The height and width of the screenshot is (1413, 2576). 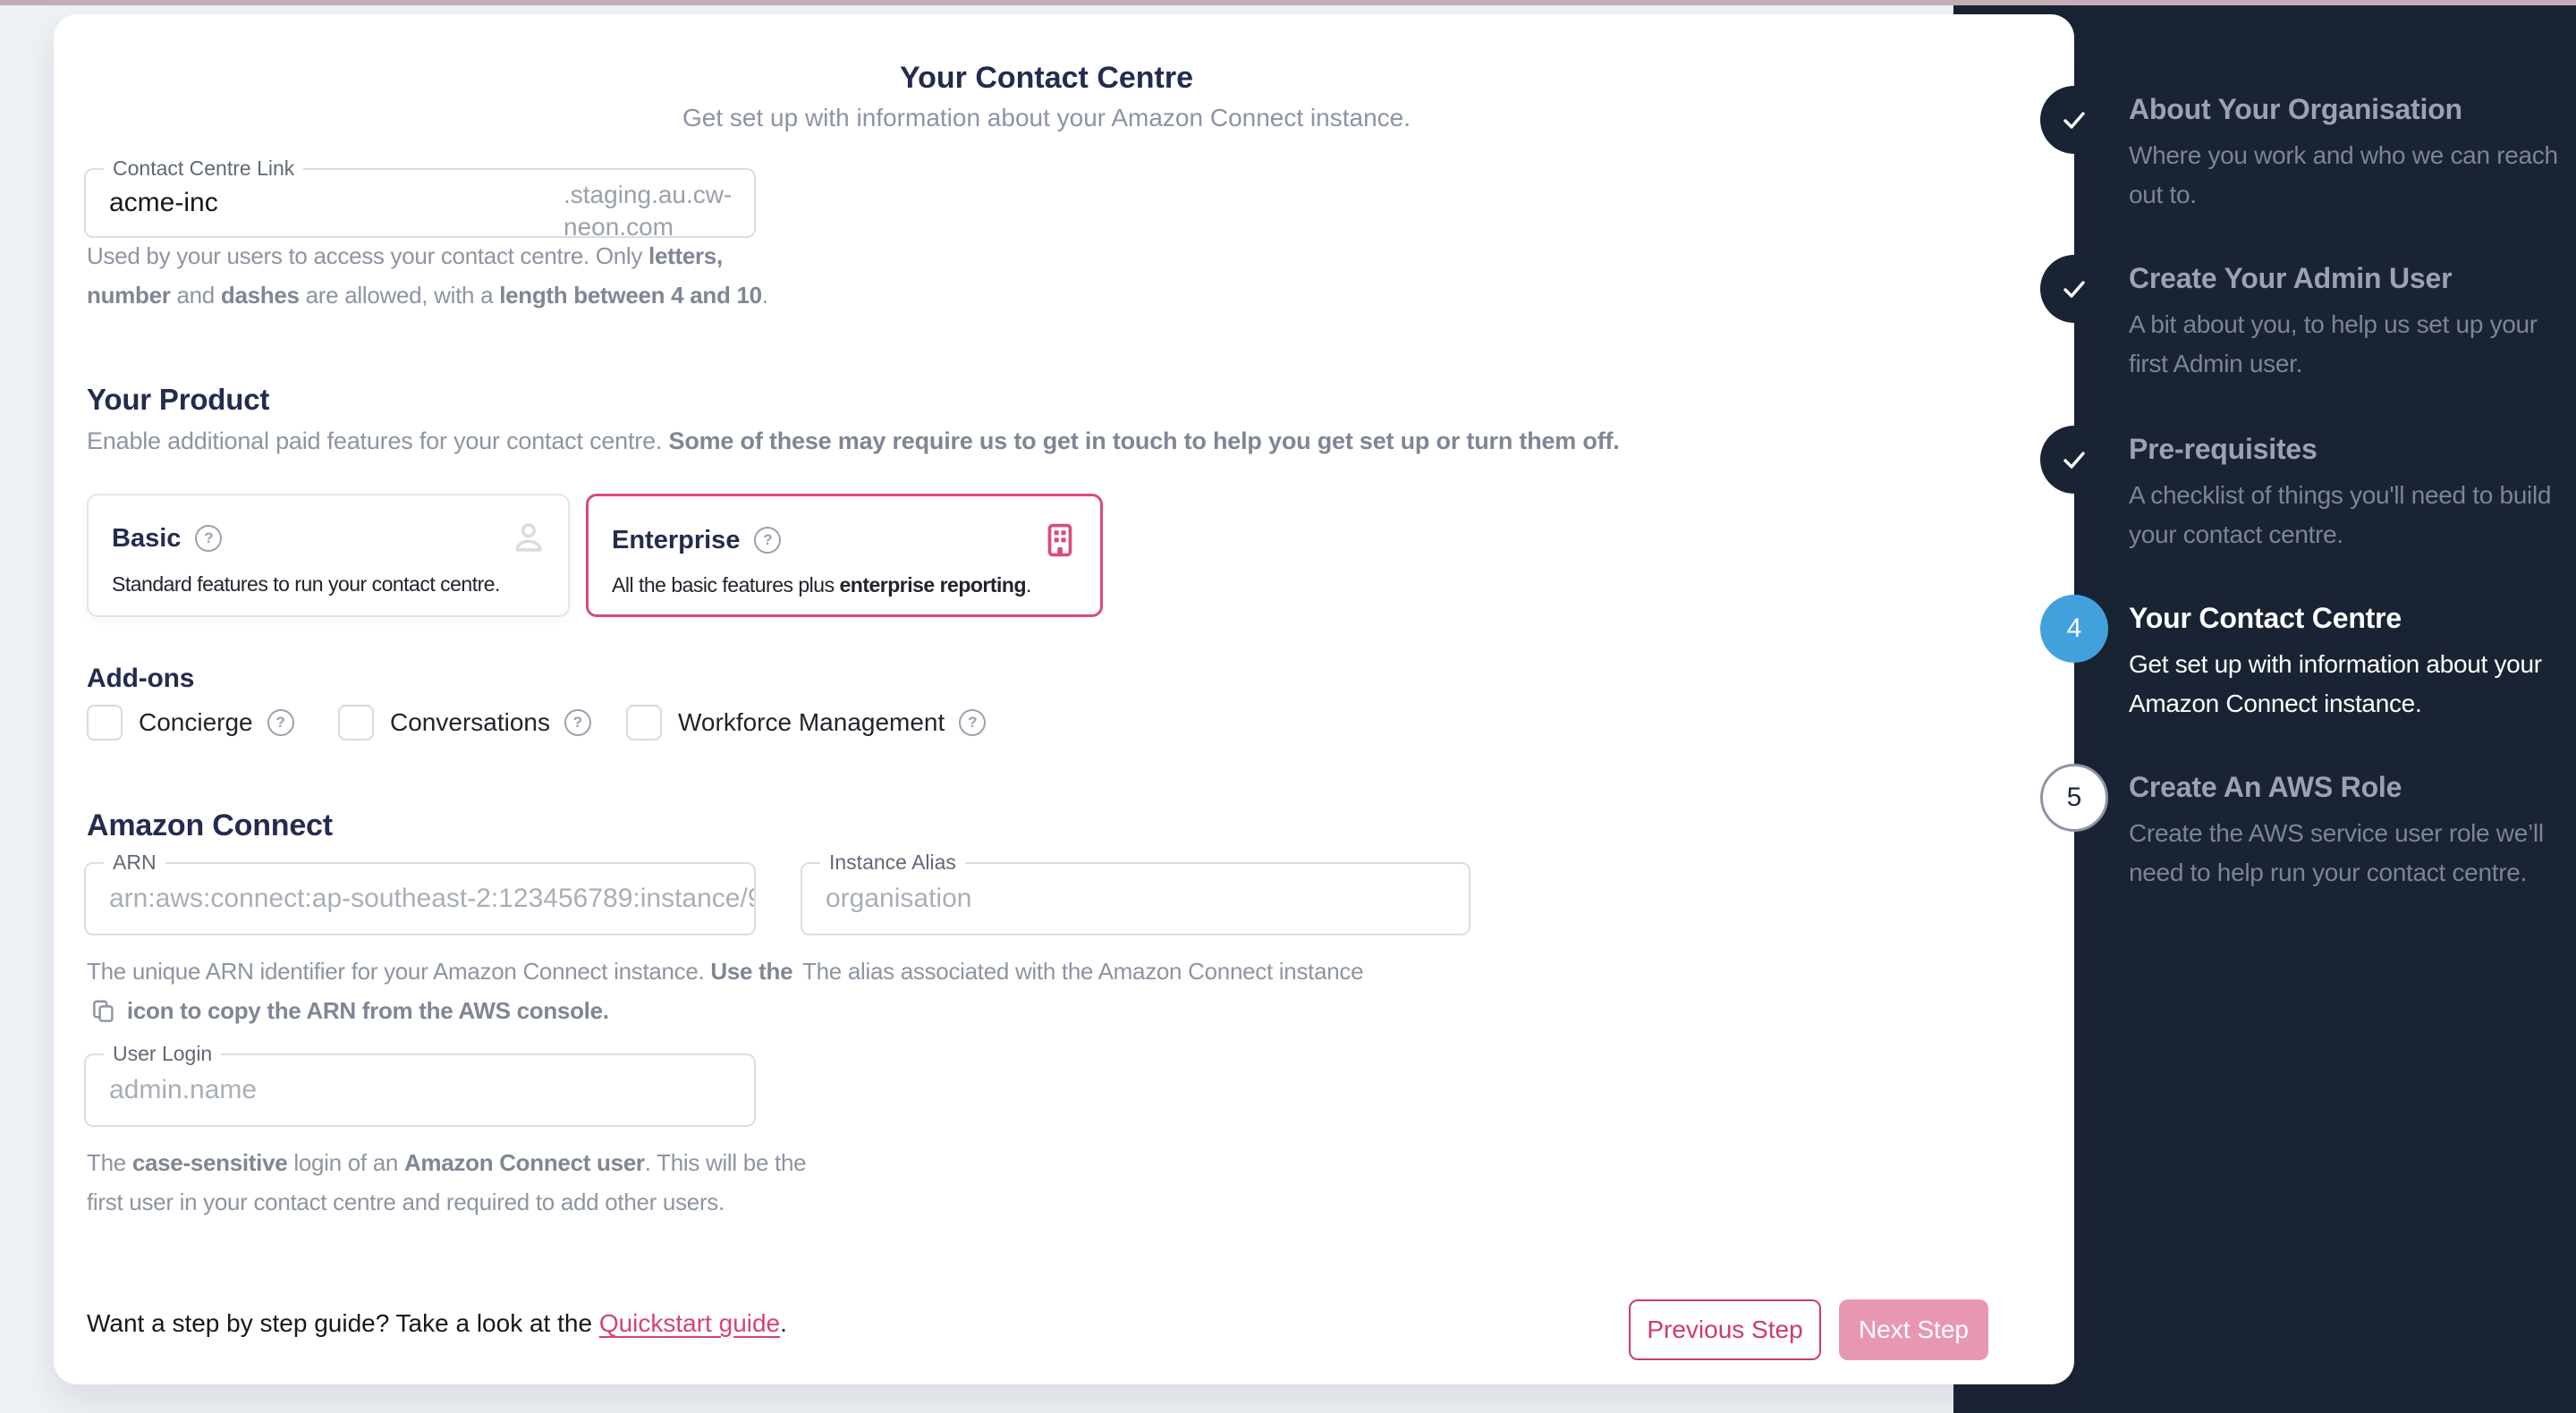 I want to click on person-icon, so click(x=528, y=537).